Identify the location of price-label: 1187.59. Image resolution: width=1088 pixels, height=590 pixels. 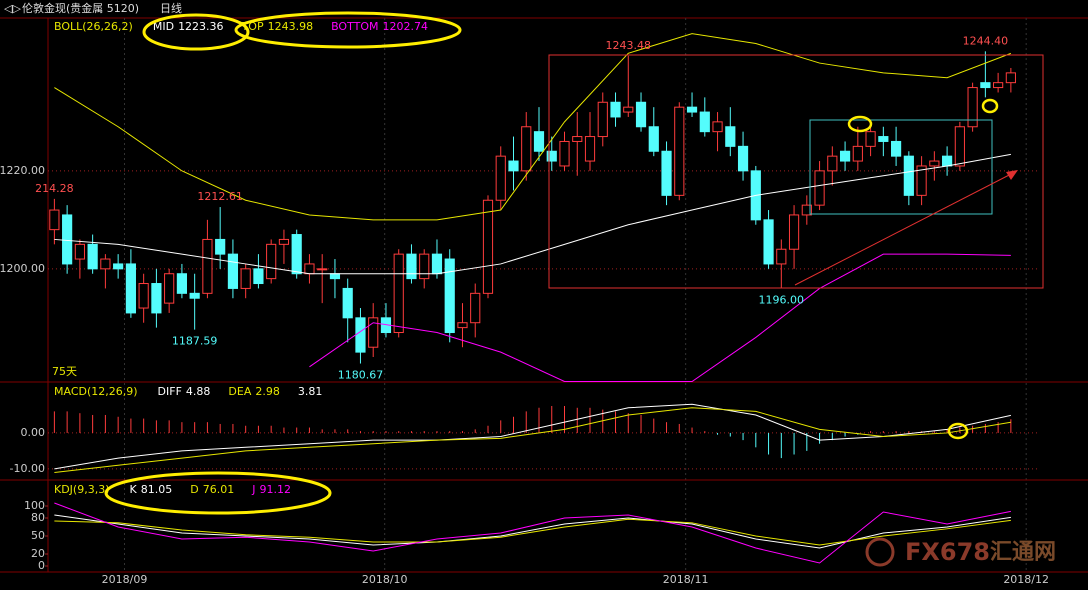
(195, 341).